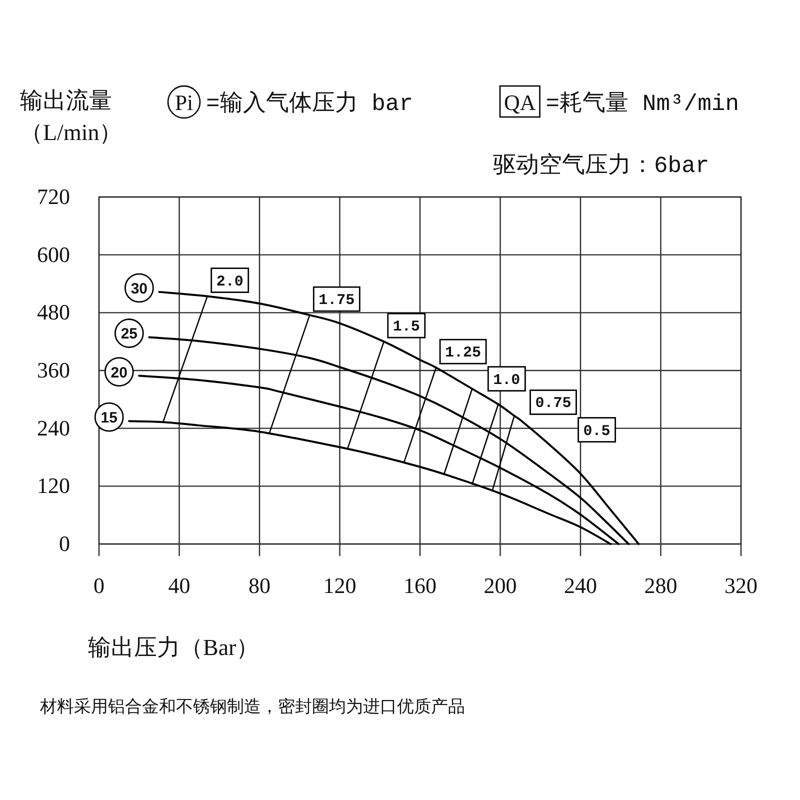 Image resolution: width=800 pixels, height=800 pixels. Describe the element at coordinates (174, 647) in the screenshot. I see `xlabel: 输出压力（Bar）` at that location.